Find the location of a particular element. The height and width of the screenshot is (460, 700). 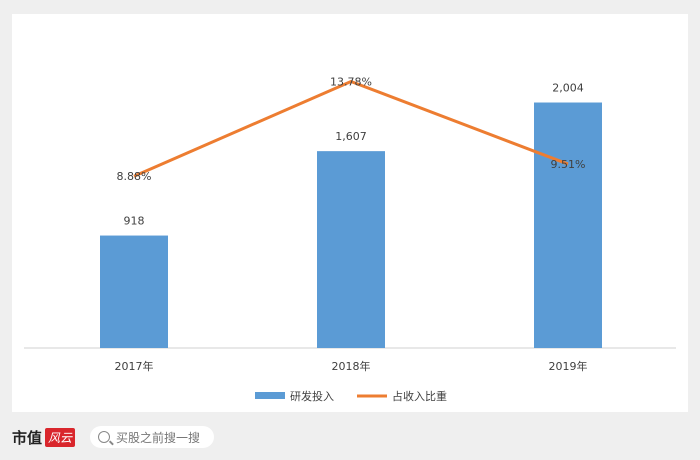

brand-logo: 市值 风云 is located at coordinates (44, 437).